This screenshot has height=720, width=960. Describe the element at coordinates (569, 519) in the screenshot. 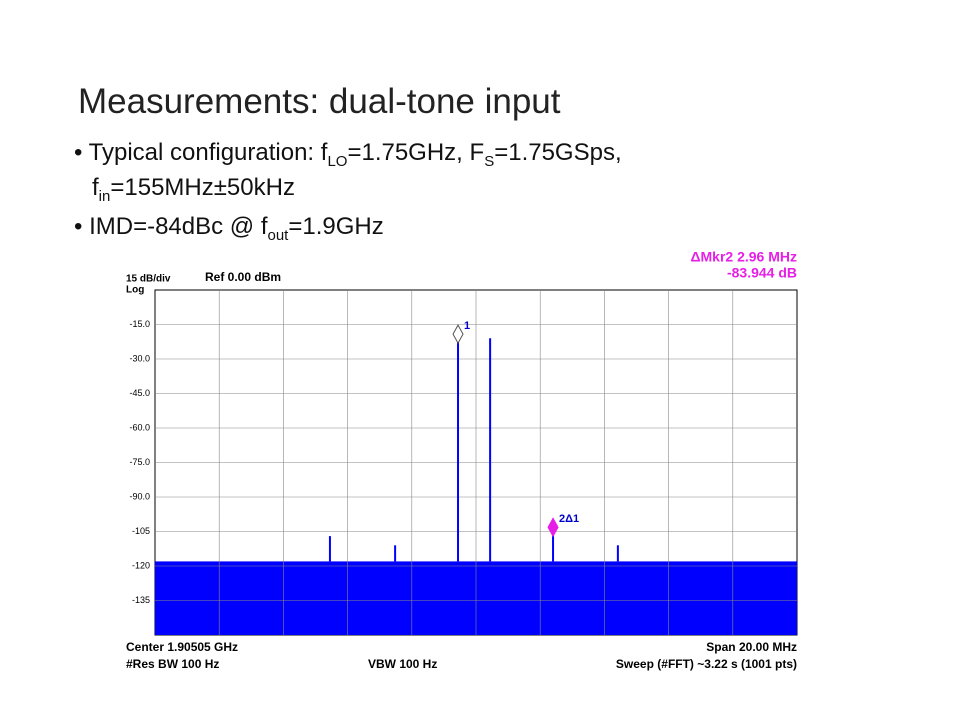

I see `marker-label: 2Δ1` at that location.